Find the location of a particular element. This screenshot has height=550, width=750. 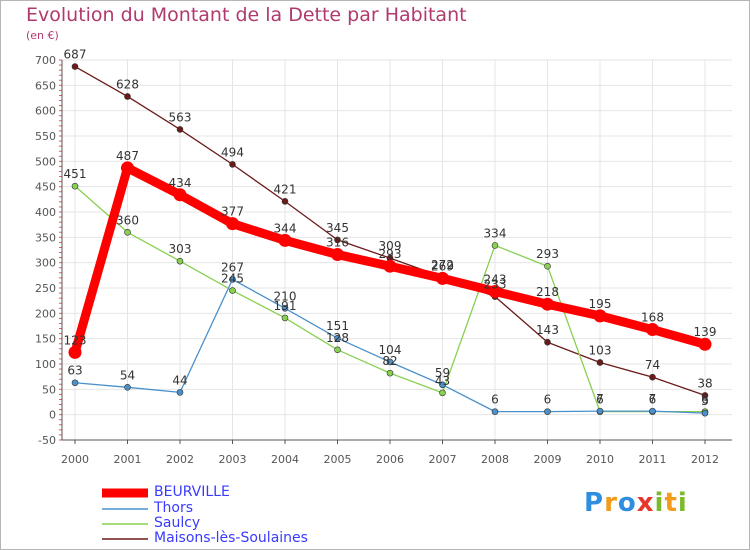

data-label: 628 is located at coordinates (127, 84).